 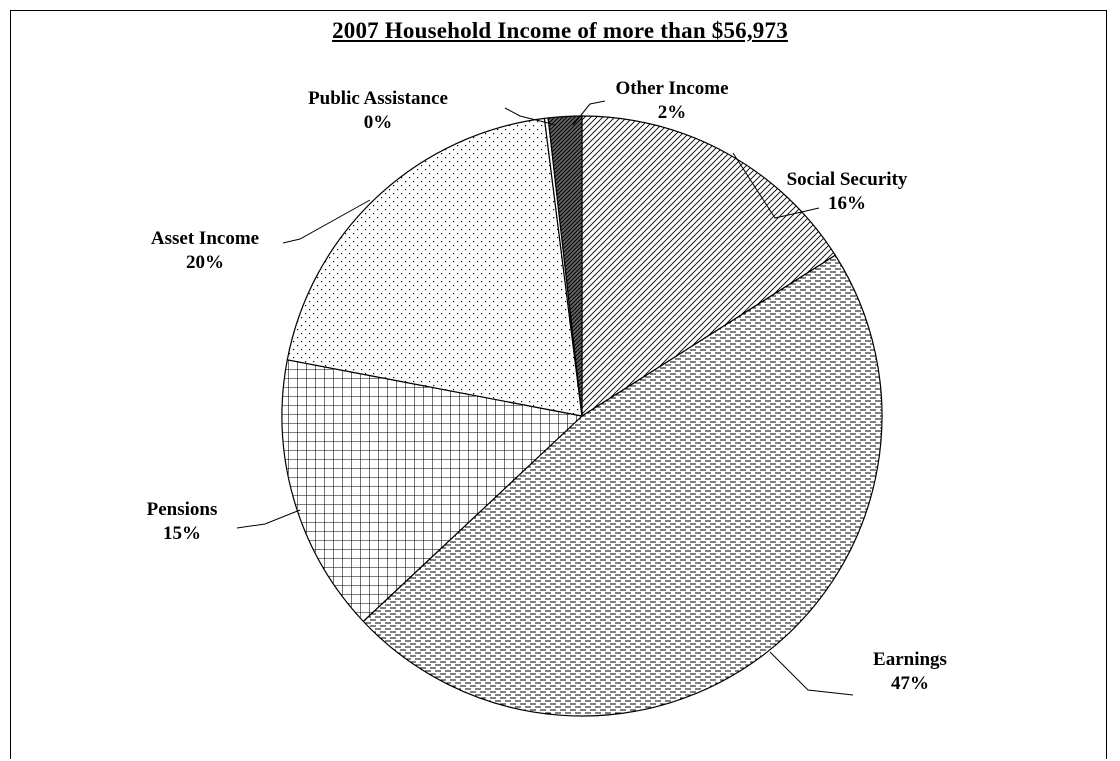 I want to click on pie-slice-other-income, so click(x=565, y=266).